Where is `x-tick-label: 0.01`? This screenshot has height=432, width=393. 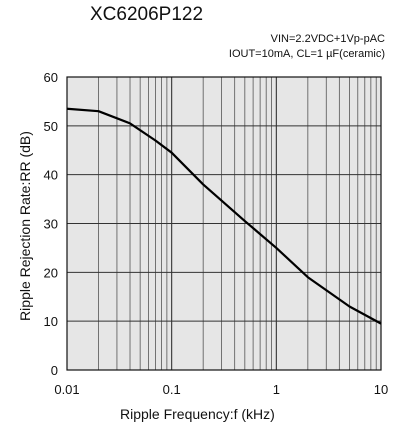 x-tick-label: 0.01 is located at coordinates (66, 389).